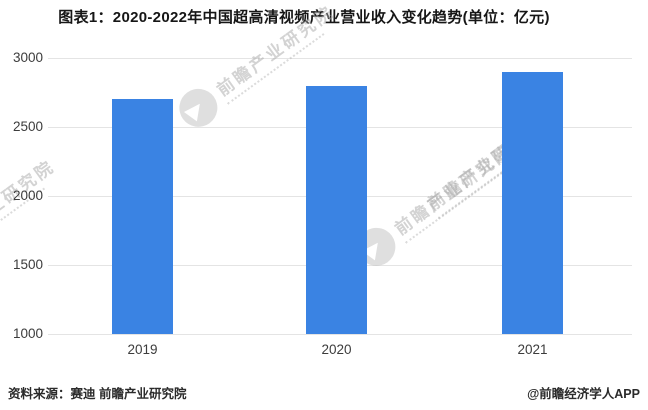 The width and height of the screenshot is (648, 410). What do you see at coordinates (532, 349) in the screenshot?
I see `x-tick-label: 2021` at bounding box center [532, 349].